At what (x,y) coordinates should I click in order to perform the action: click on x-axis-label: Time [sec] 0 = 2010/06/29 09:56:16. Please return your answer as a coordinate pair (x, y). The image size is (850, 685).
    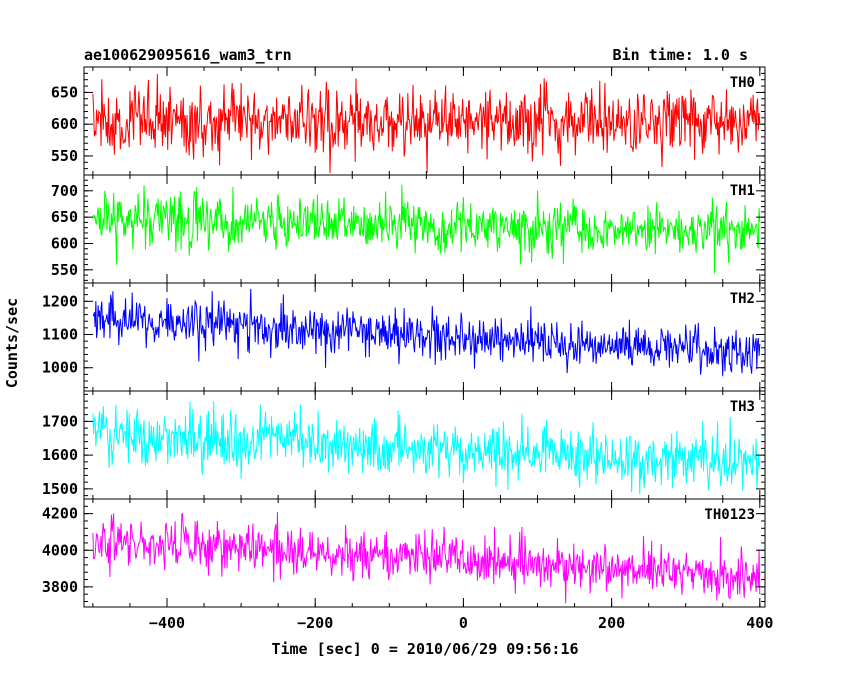
    Looking at the image, I should click on (424, 649).